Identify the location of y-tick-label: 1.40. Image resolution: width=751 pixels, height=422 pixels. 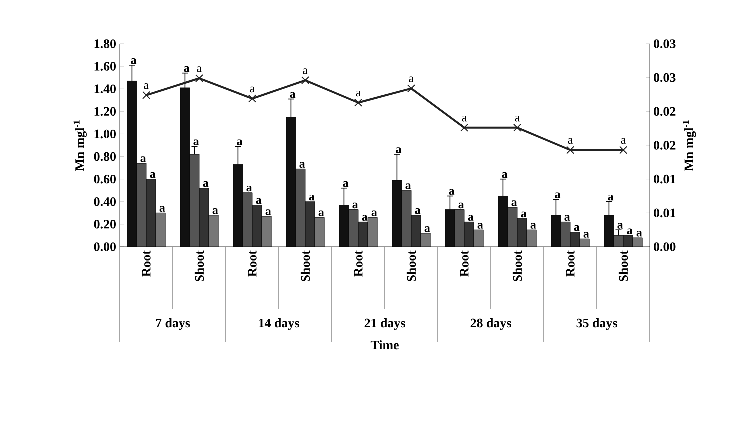
(105, 89).